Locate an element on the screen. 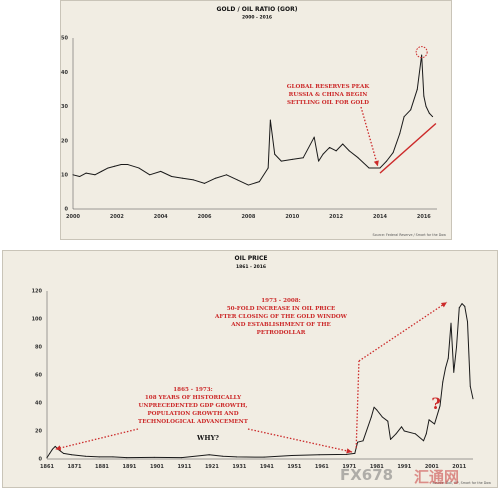 The image size is (500, 490). watermark-cn: 汇通网 is located at coordinates (437, 477).